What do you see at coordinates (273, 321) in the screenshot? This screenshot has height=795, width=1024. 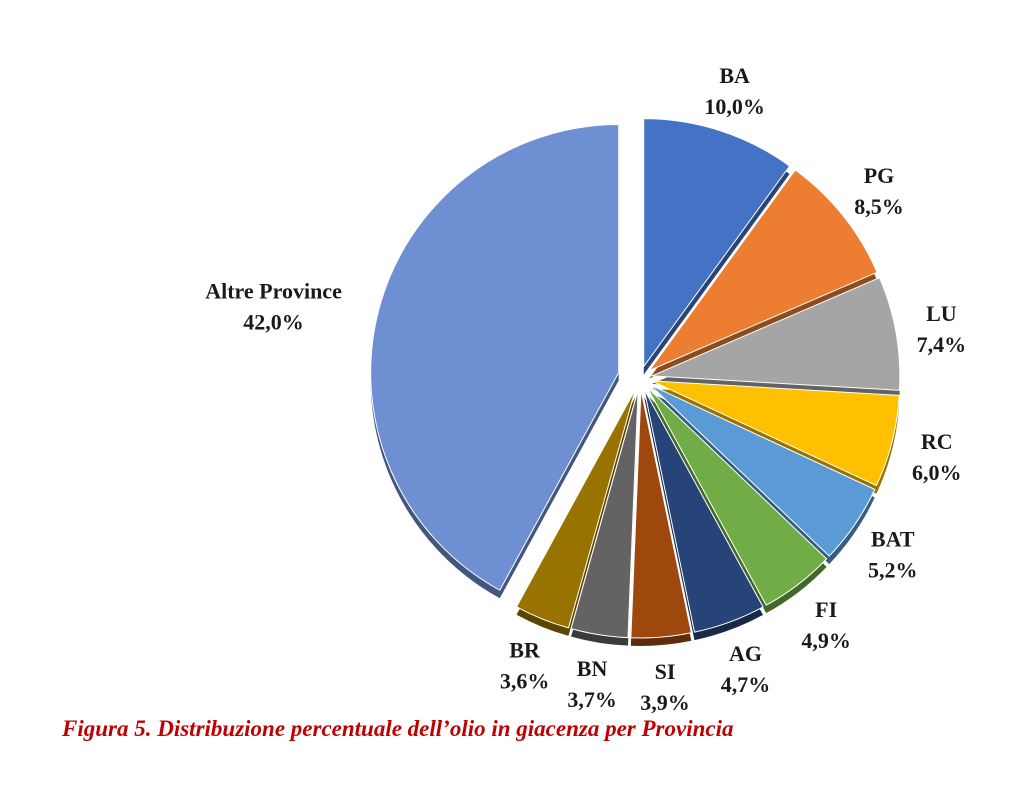 I see `slice-value-label: 42,0%` at bounding box center [273, 321].